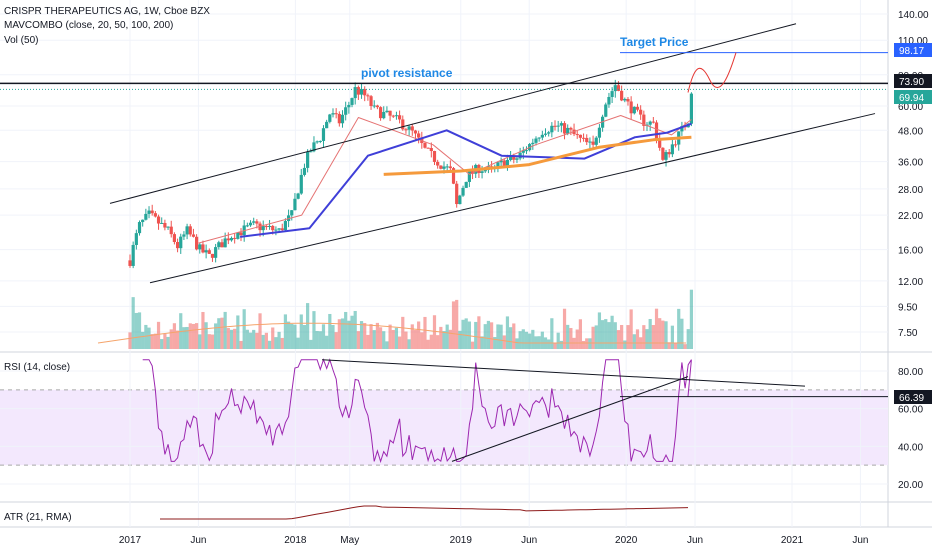 Image resolution: width=932 pixels, height=550 pixels. I want to click on resistance-price-badge, so click(913, 81).